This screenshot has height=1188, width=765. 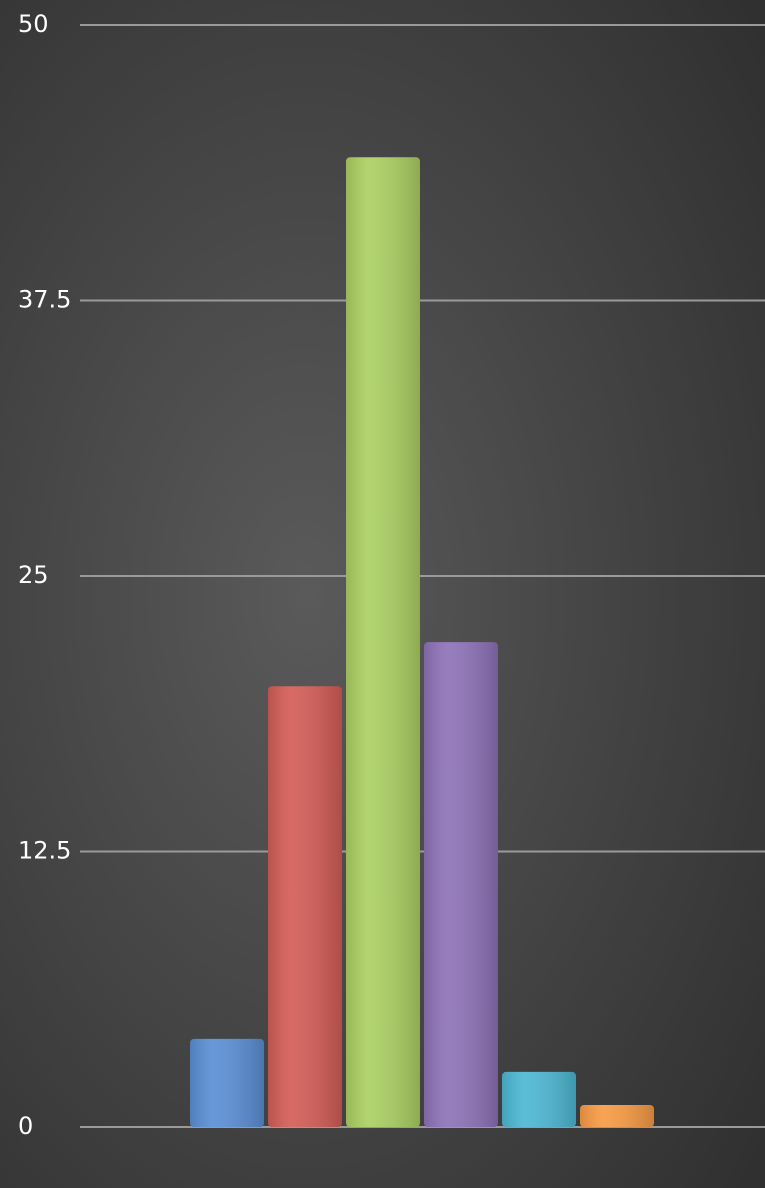 I want to click on y-tick-label: 12.5, so click(x=44, y=851).